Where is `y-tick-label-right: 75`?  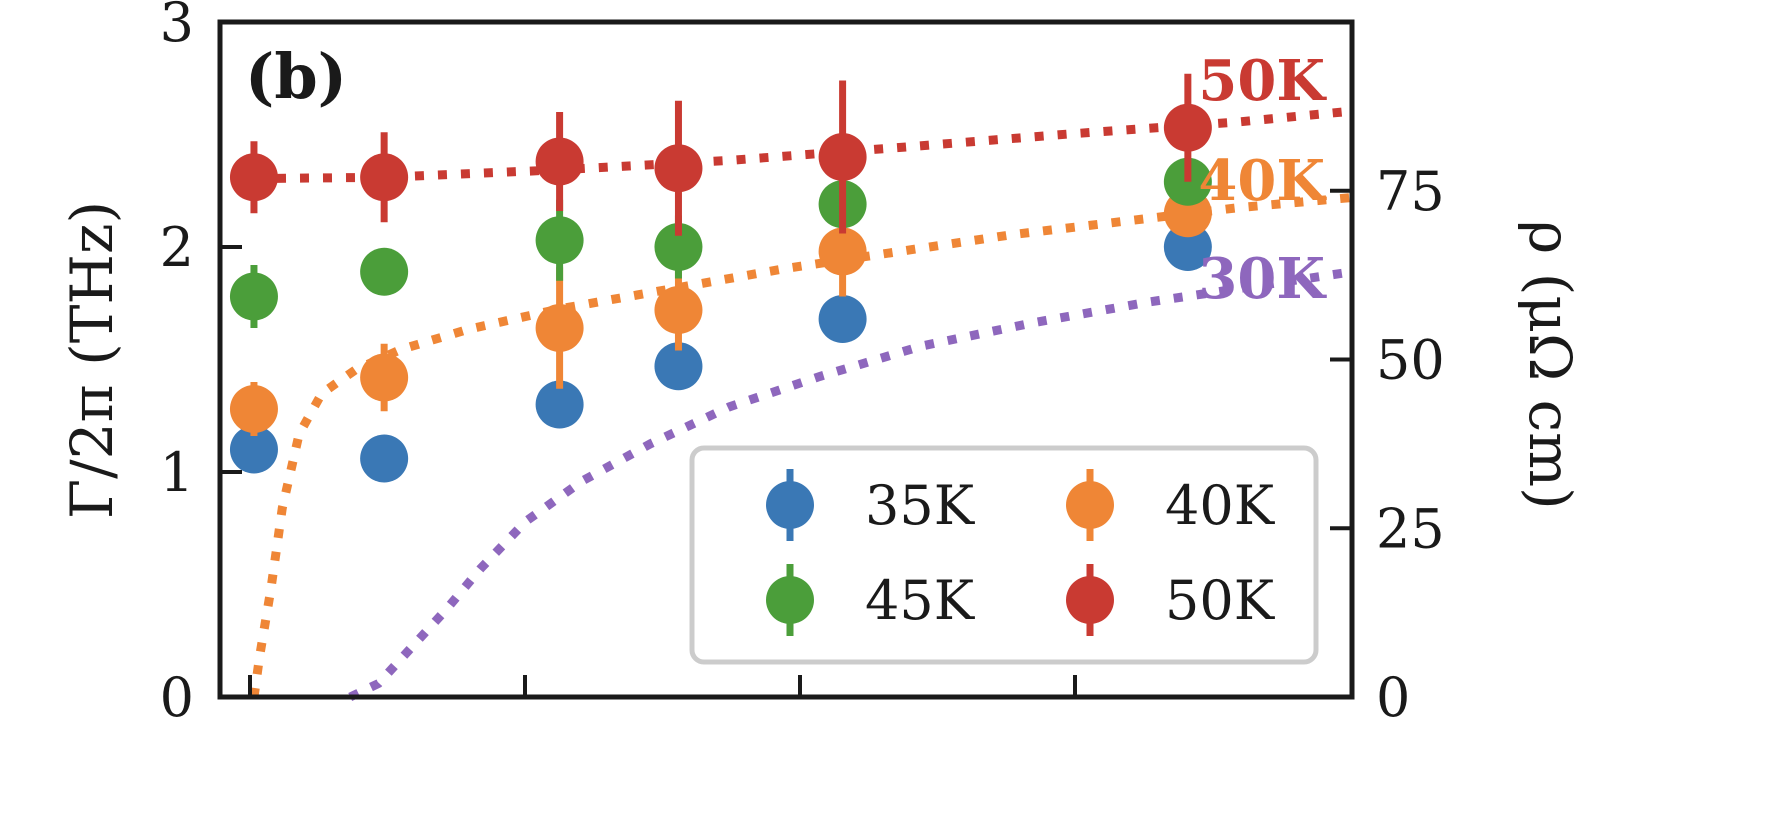 y-tick-label-right: 75 is located at coordinates (1410, 191).